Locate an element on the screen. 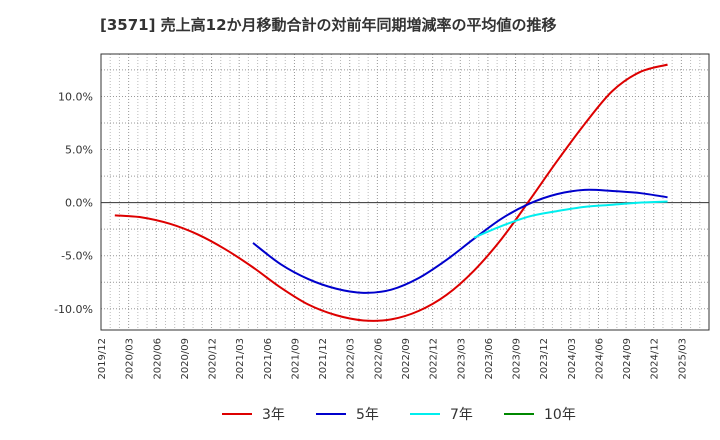 Image resolution: width=720 pixels, height=440 pixels. x-tick-label: 2020/03 is located at coordinates (130, 359).